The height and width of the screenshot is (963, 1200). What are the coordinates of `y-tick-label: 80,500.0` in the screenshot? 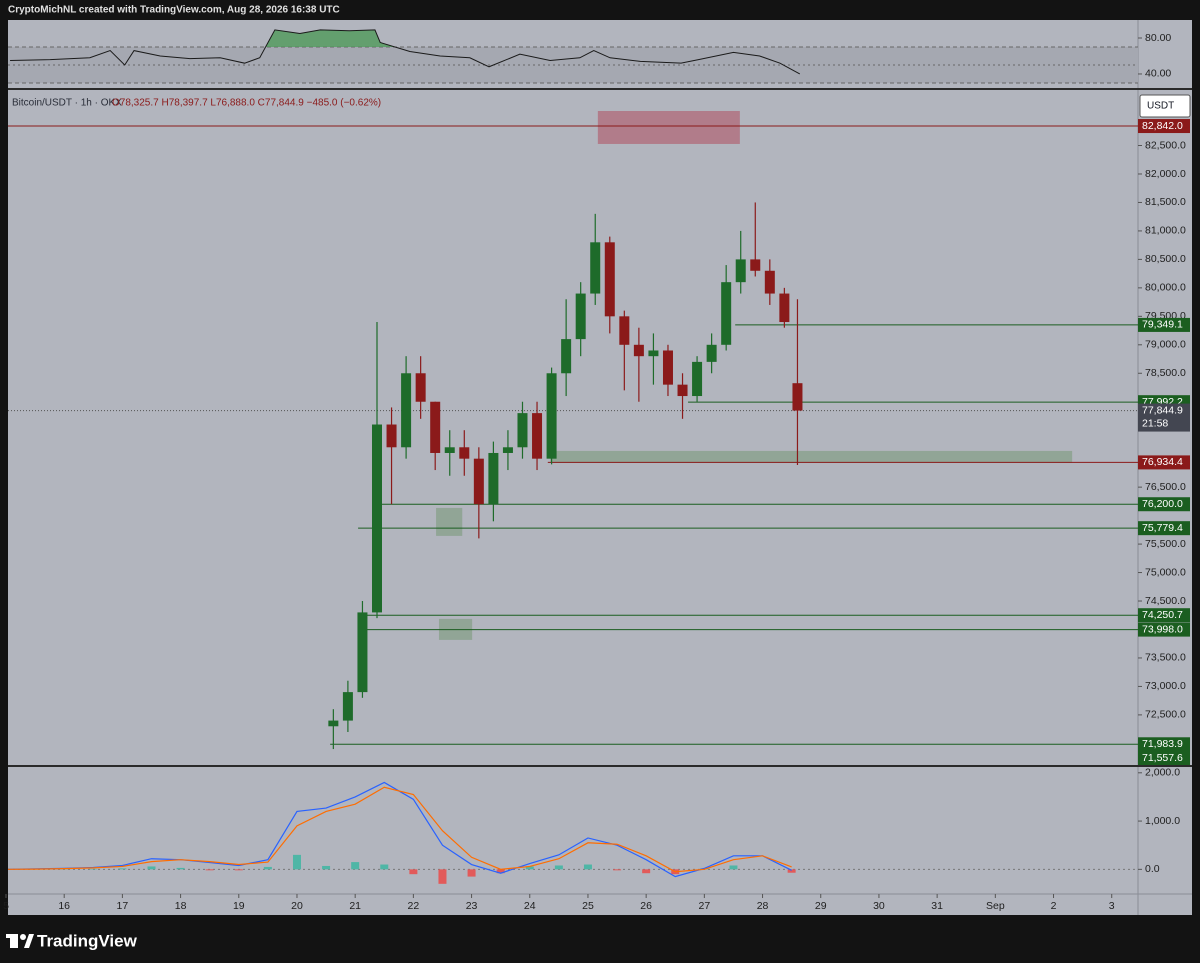 It's located at (1165, 259).